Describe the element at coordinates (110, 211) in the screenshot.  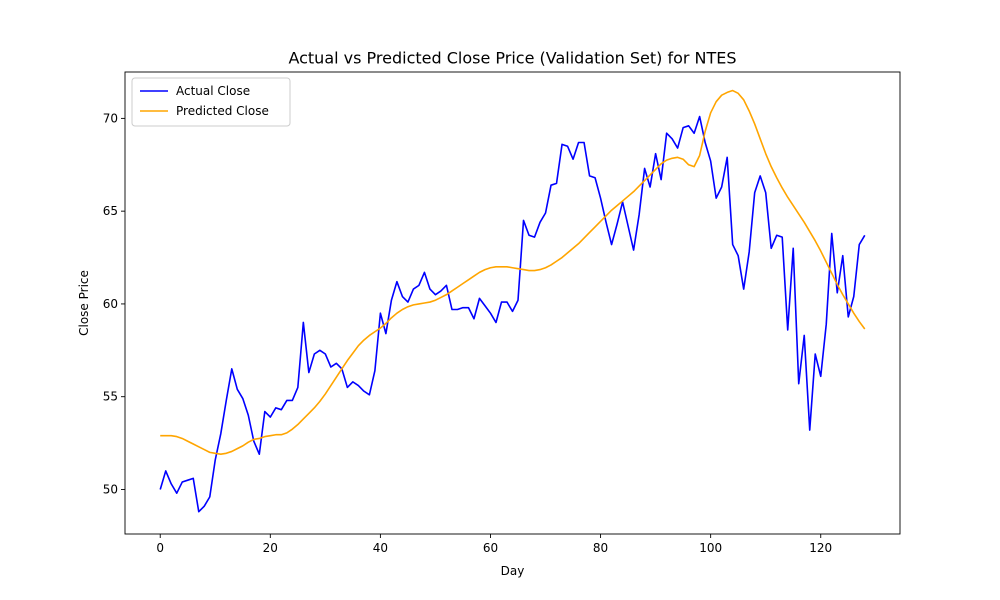
I see `y-tick-label: 65` at that location.